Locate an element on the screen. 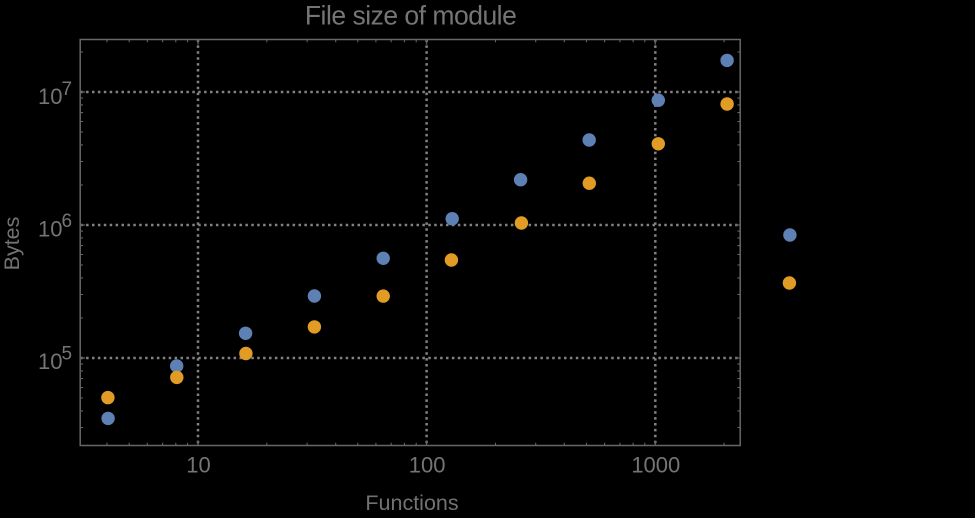 This screenshot has height=518, width=975. svg-text: 7 is located at coordinates (67, 89).